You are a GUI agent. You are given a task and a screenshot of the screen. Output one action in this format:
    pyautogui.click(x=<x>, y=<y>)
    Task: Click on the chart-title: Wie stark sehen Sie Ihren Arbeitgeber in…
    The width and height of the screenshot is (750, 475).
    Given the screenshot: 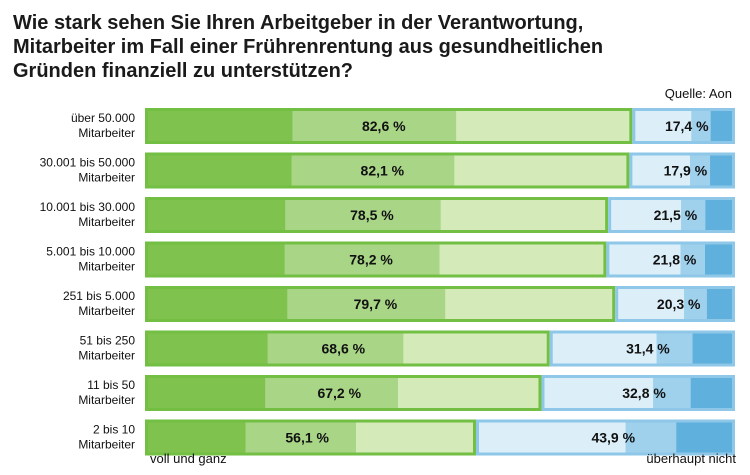 What is the action you would take?
    pyautogui.click(x=333, y=47)
    